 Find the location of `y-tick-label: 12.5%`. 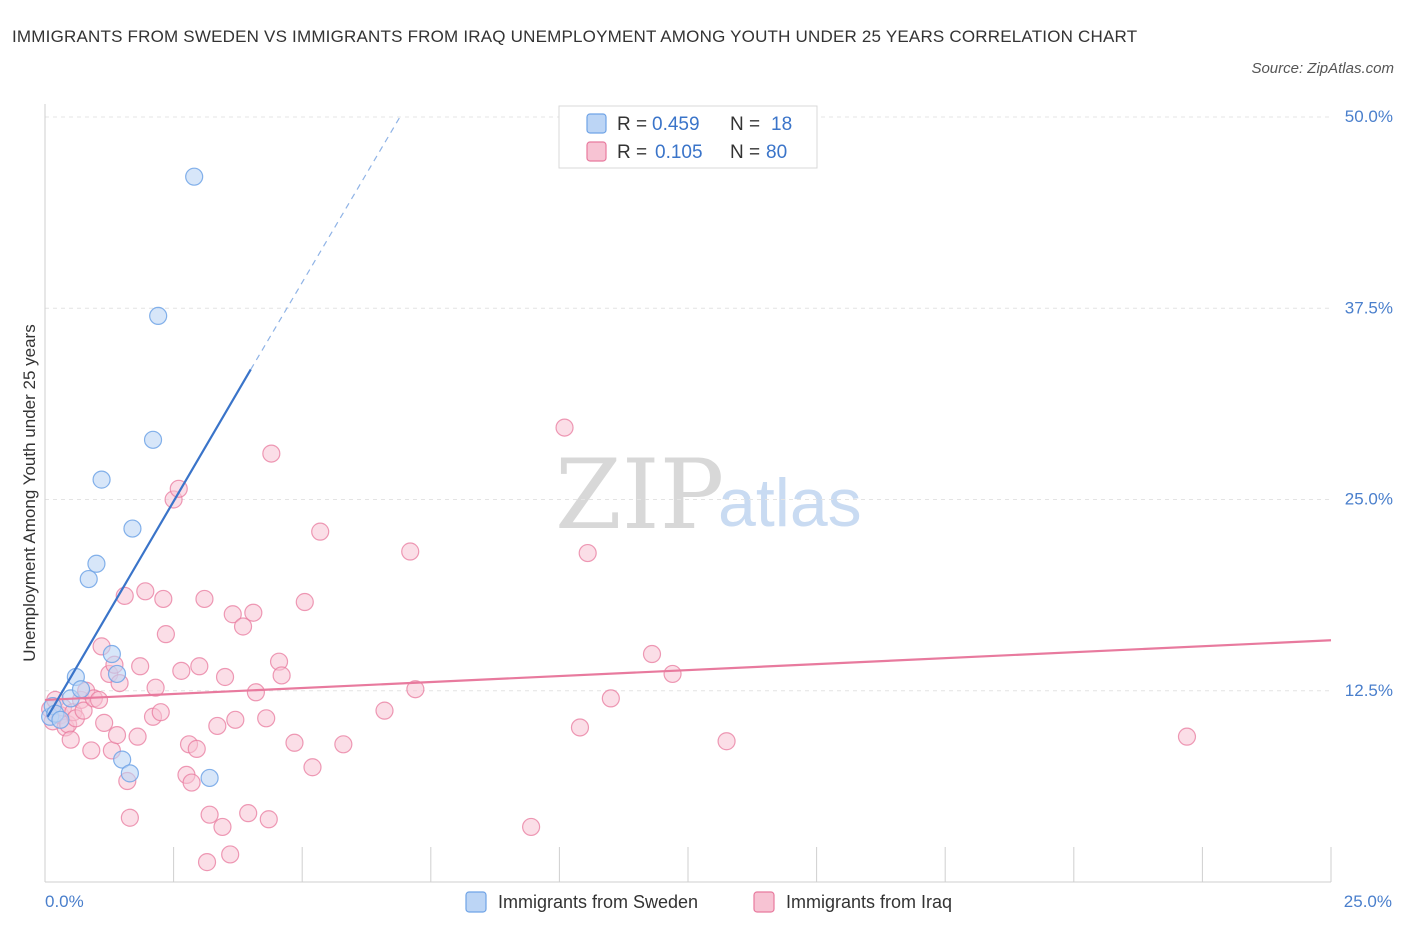

y-tick-label: 12.5% is located at coordinates (1369, 690).